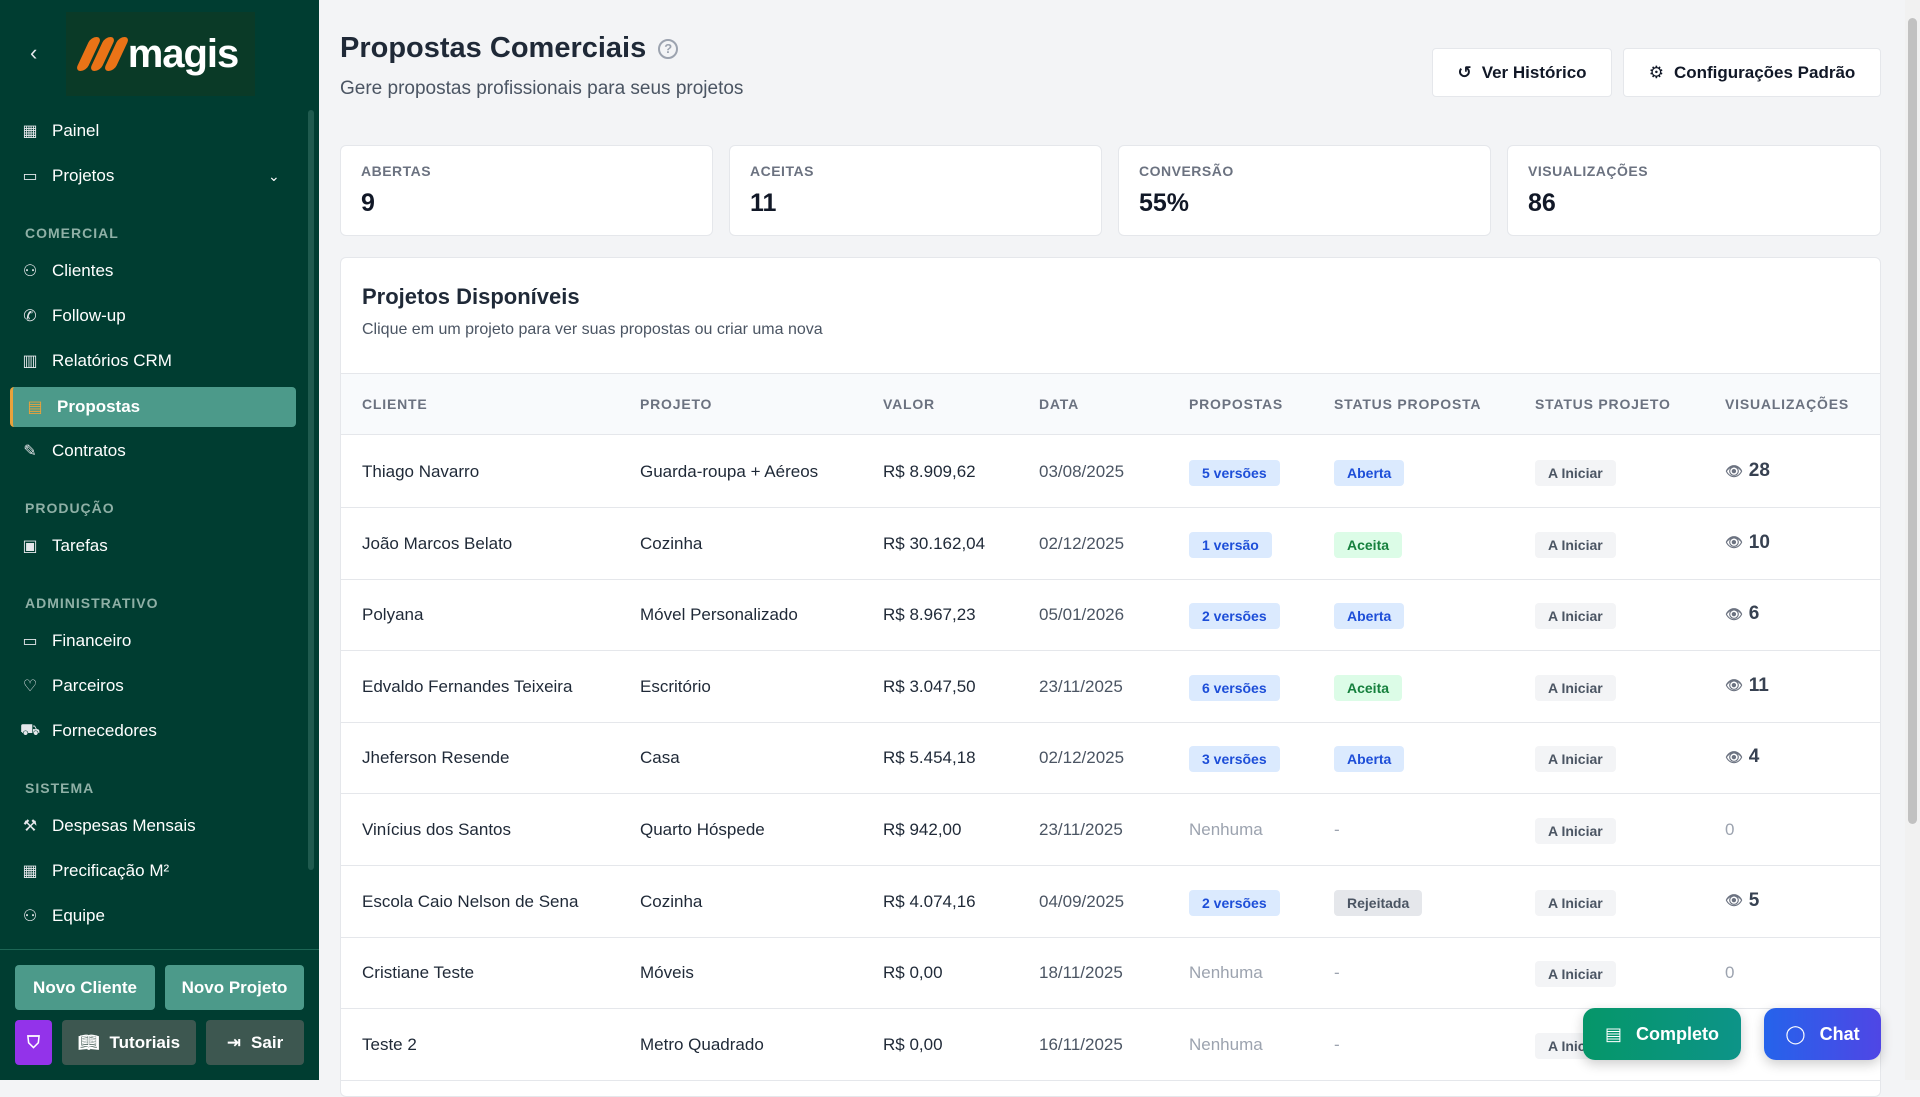 The height and width of the screenshot is (1097, 1920). I want to click on help-icon: ?, so click(668, 48).